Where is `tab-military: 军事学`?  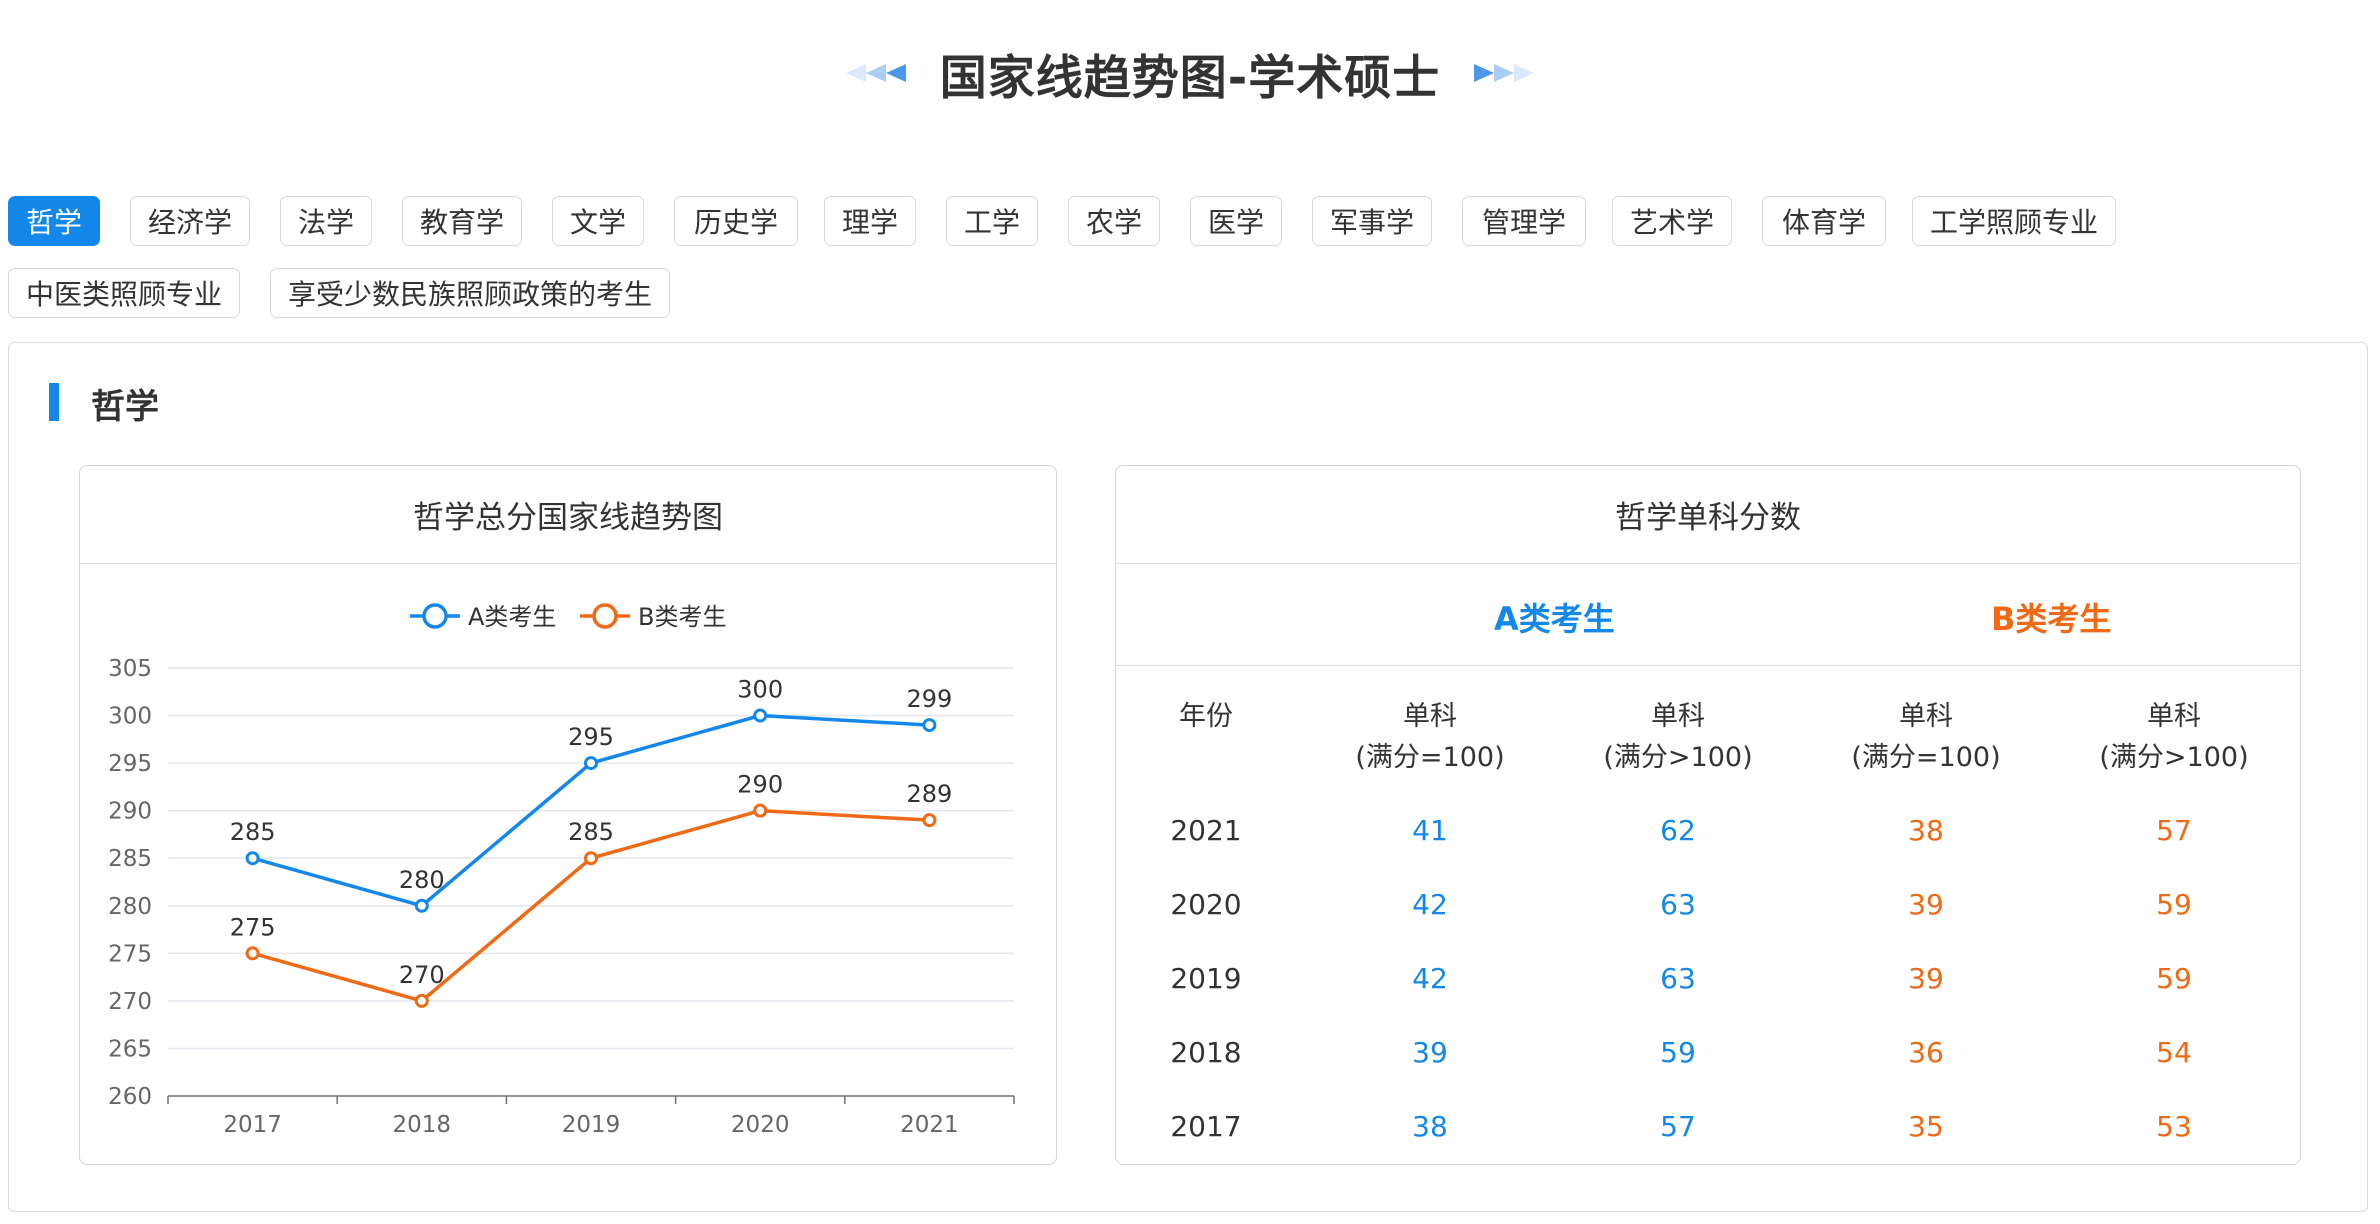
tab-military: 军事学 is located at coordinates (1372, 221).